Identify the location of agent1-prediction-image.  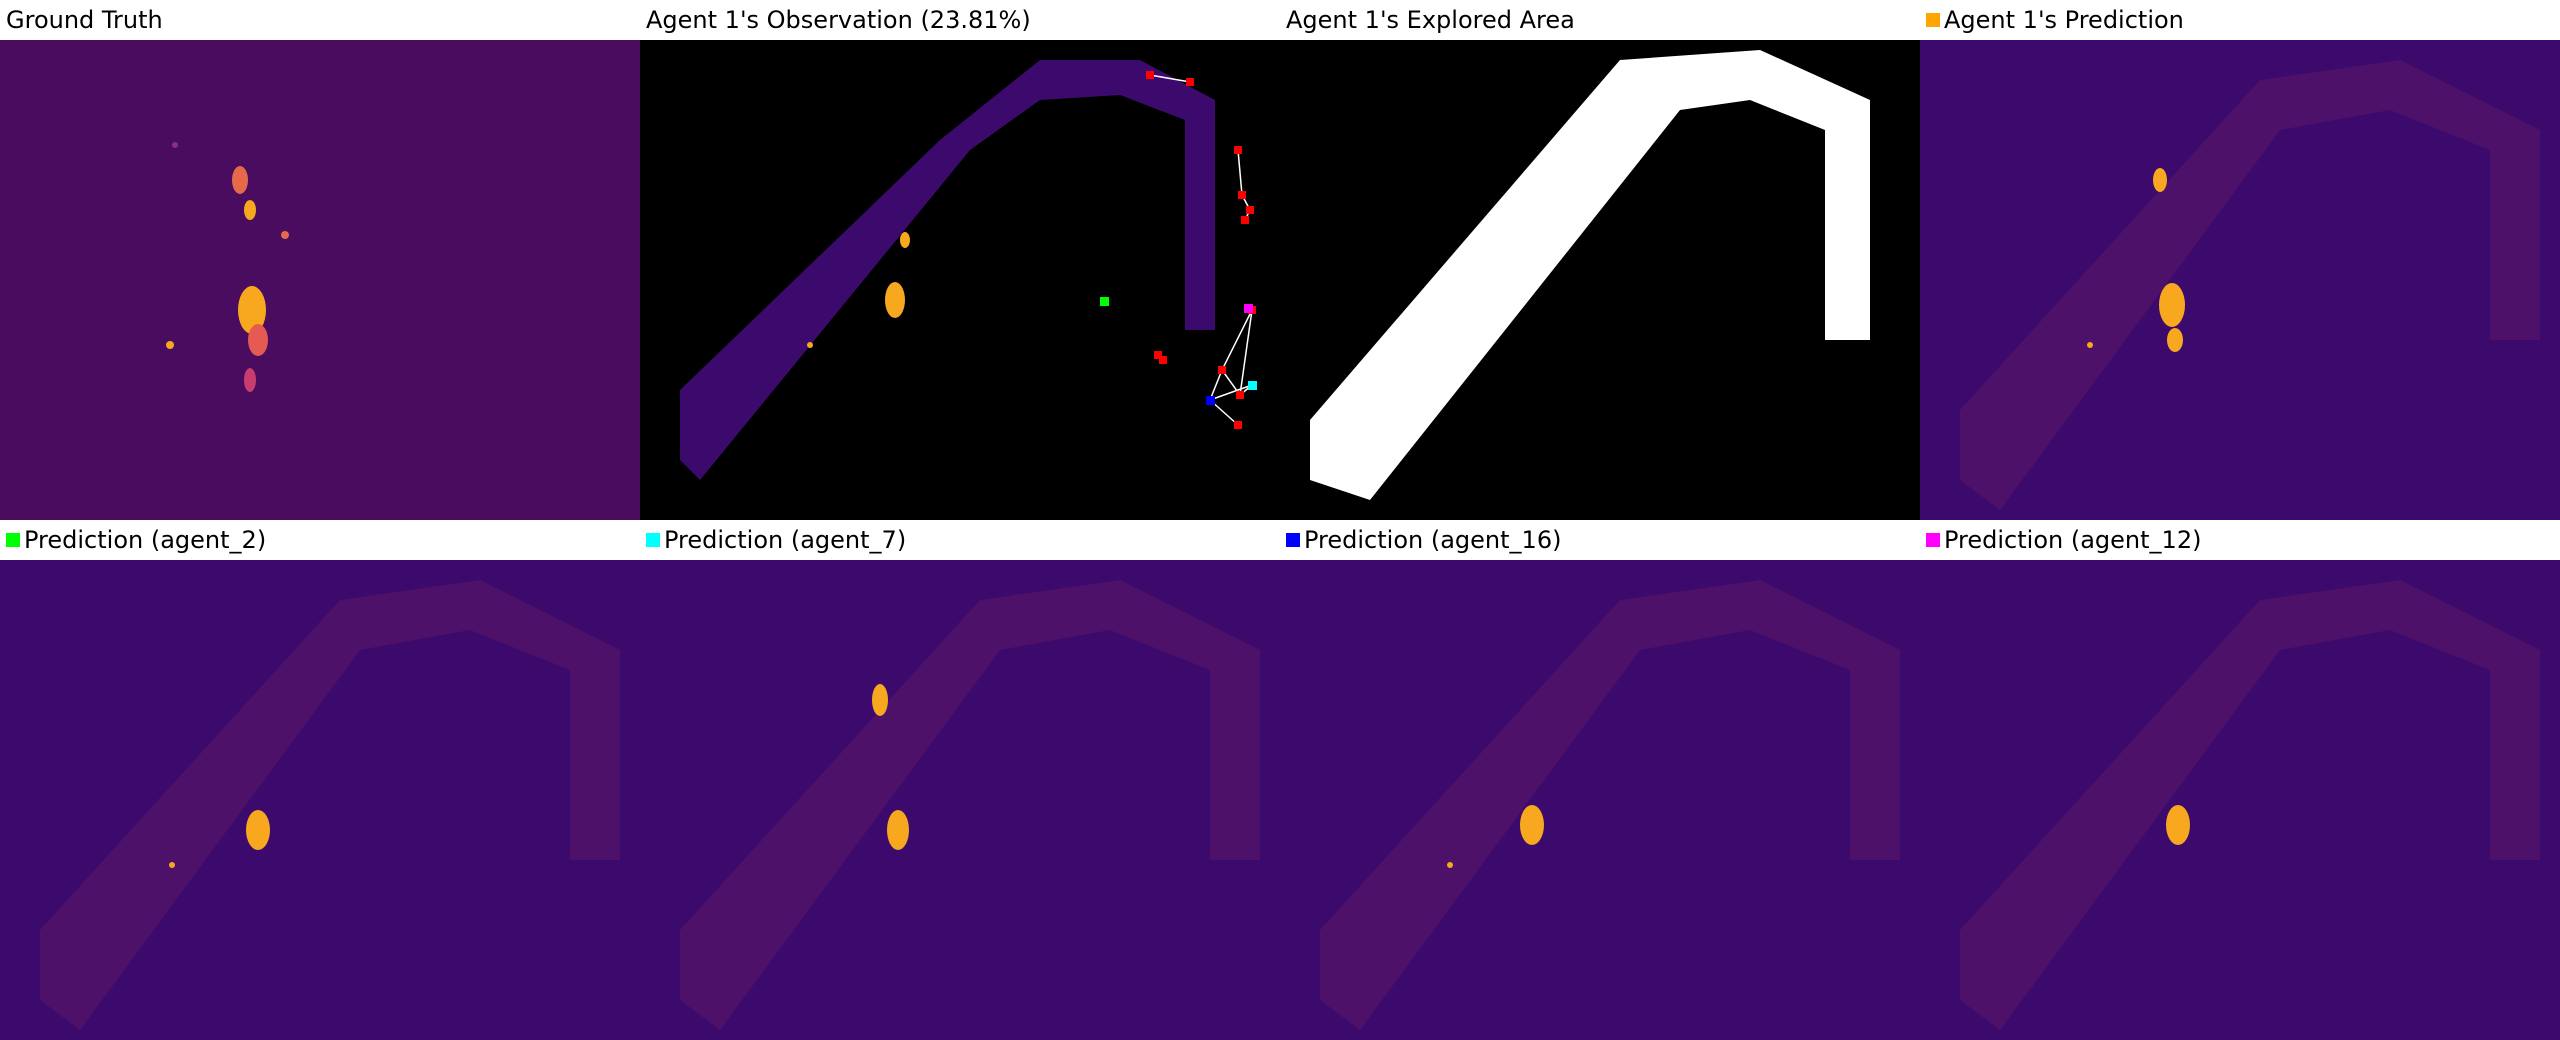
(2240, 280).